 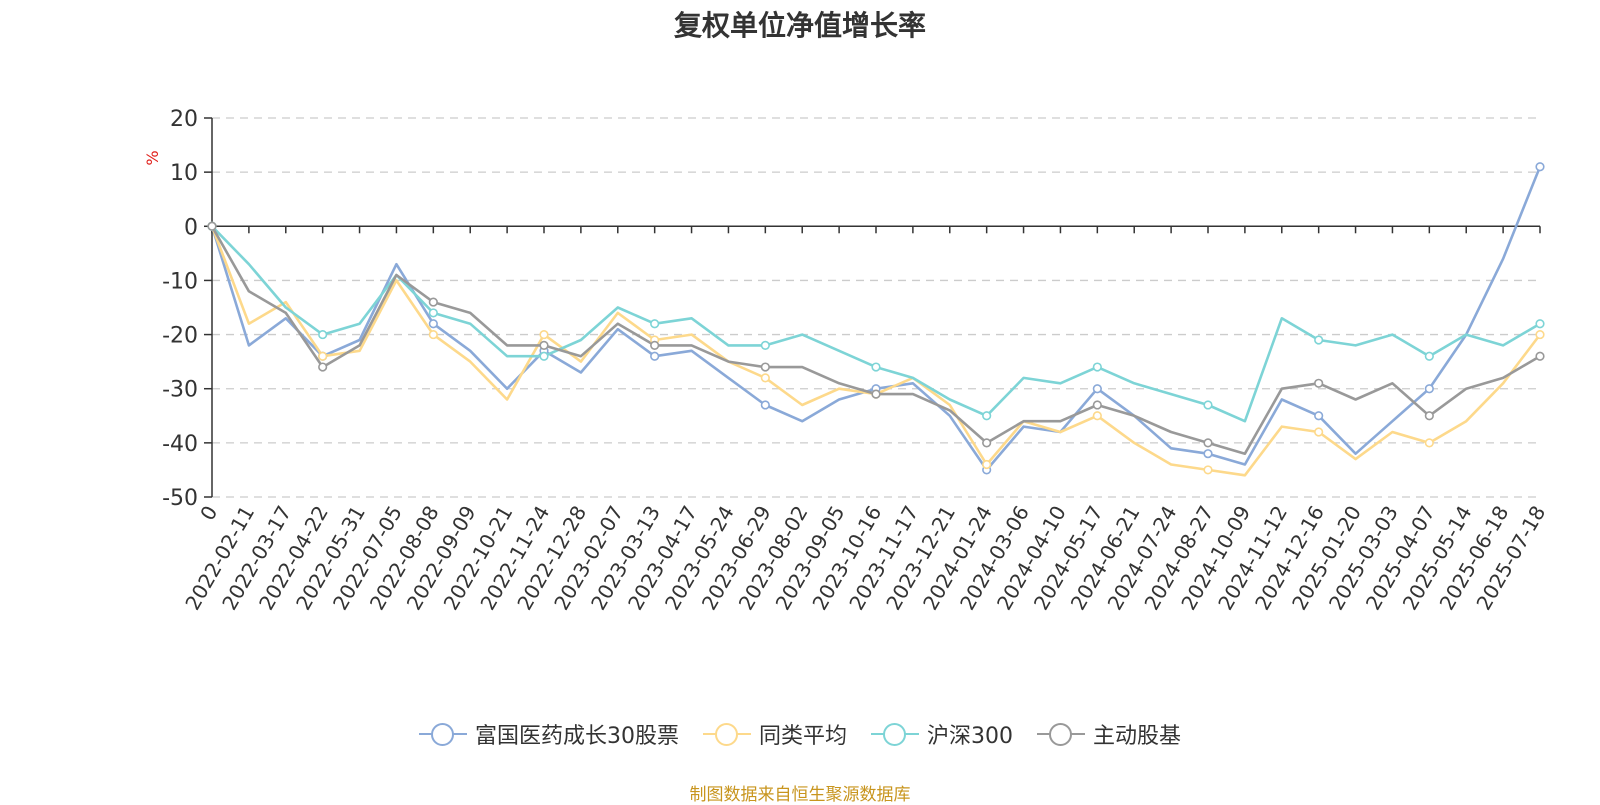 I want to click on legend-item-1: 同类平均, so click(x=774, y=734).